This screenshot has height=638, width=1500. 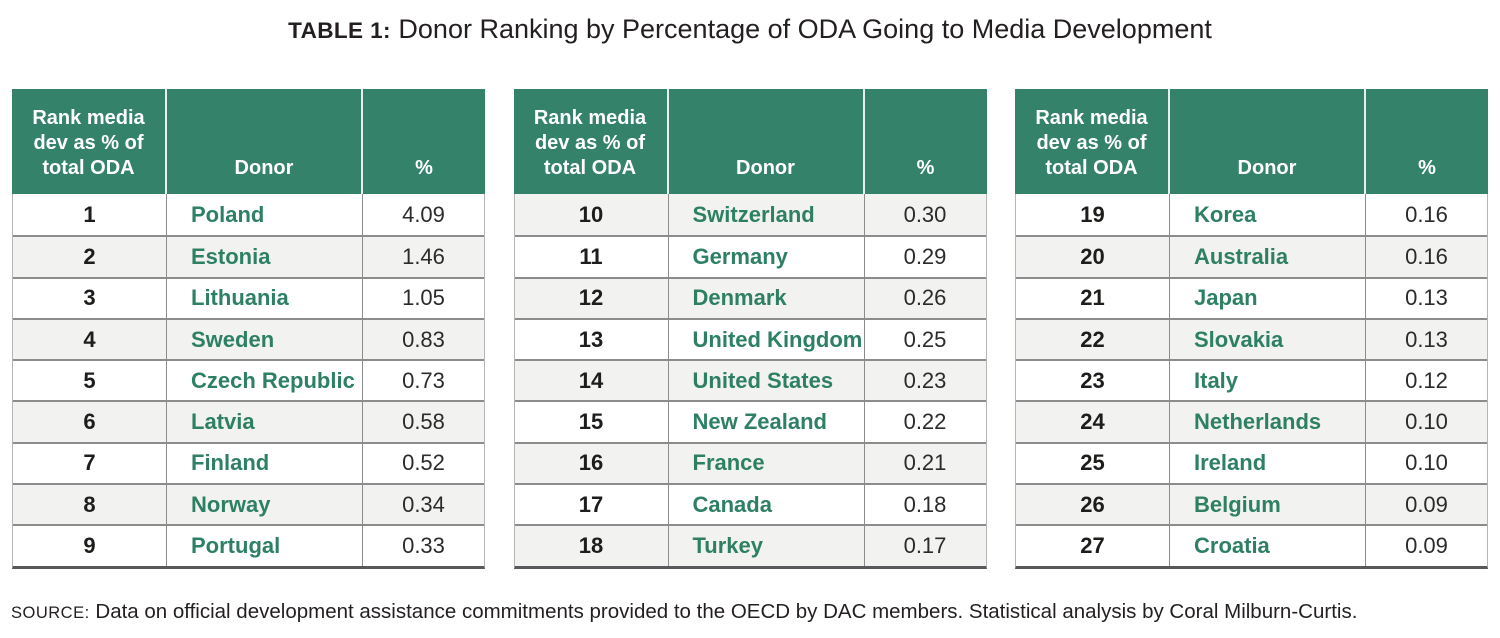 I want to click on table-row: 18 Turkey 0.17, so click(x=750, y=545).